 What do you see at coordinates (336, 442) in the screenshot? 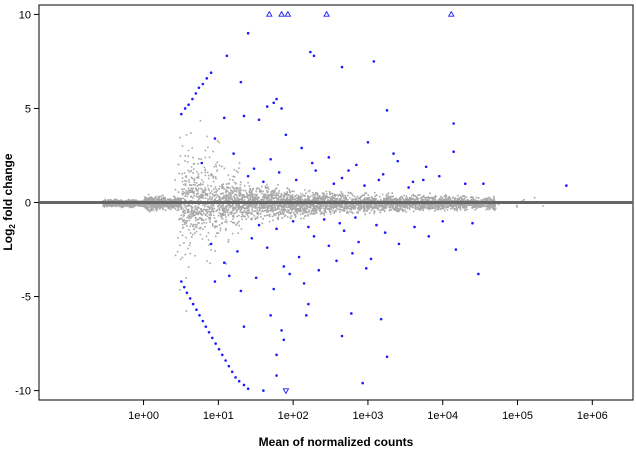
I see `x-axis-title: Mean of normalized counts` at bounding box center [336, 442].